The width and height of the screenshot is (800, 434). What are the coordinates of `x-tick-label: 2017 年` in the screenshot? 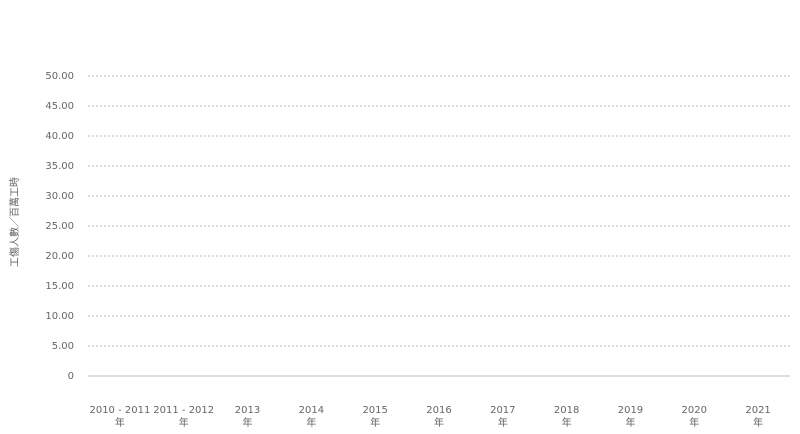 It's located at (503, 417).